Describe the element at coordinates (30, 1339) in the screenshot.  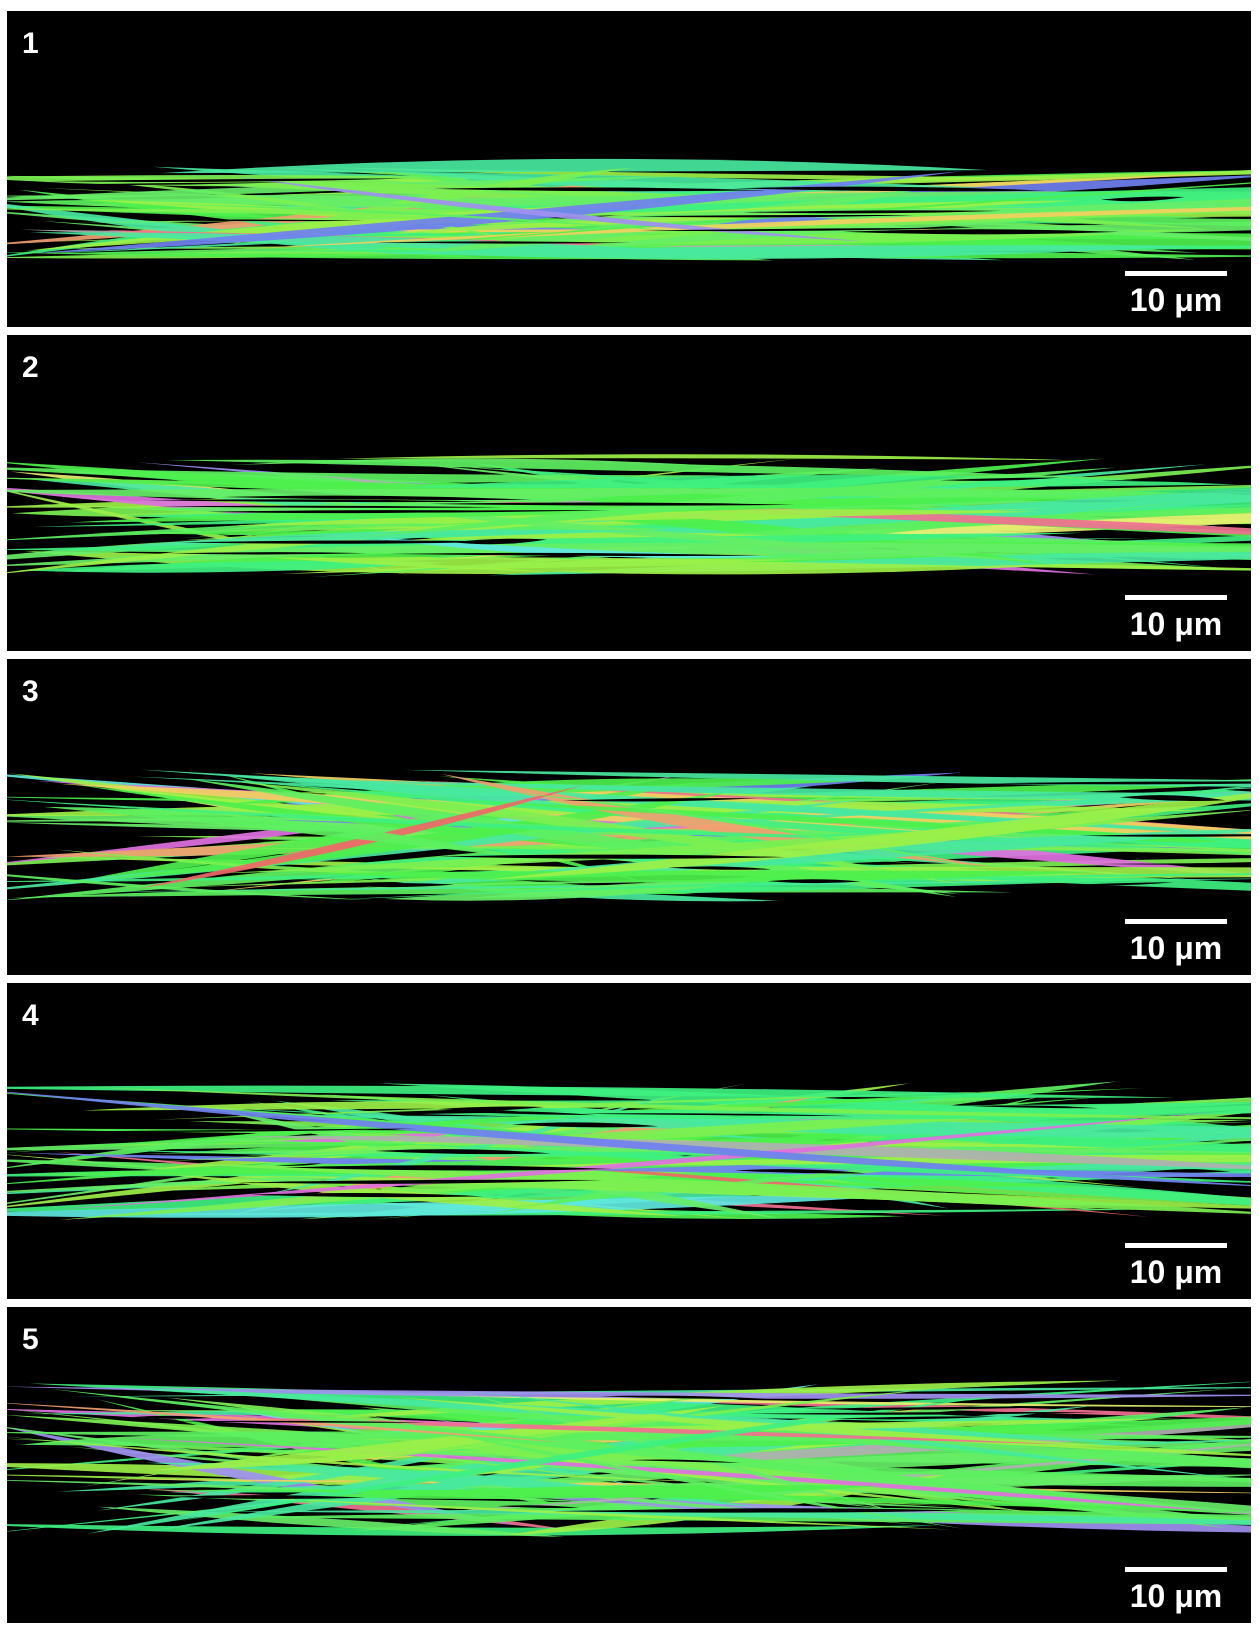
I see `panel-label: 5` at that location.